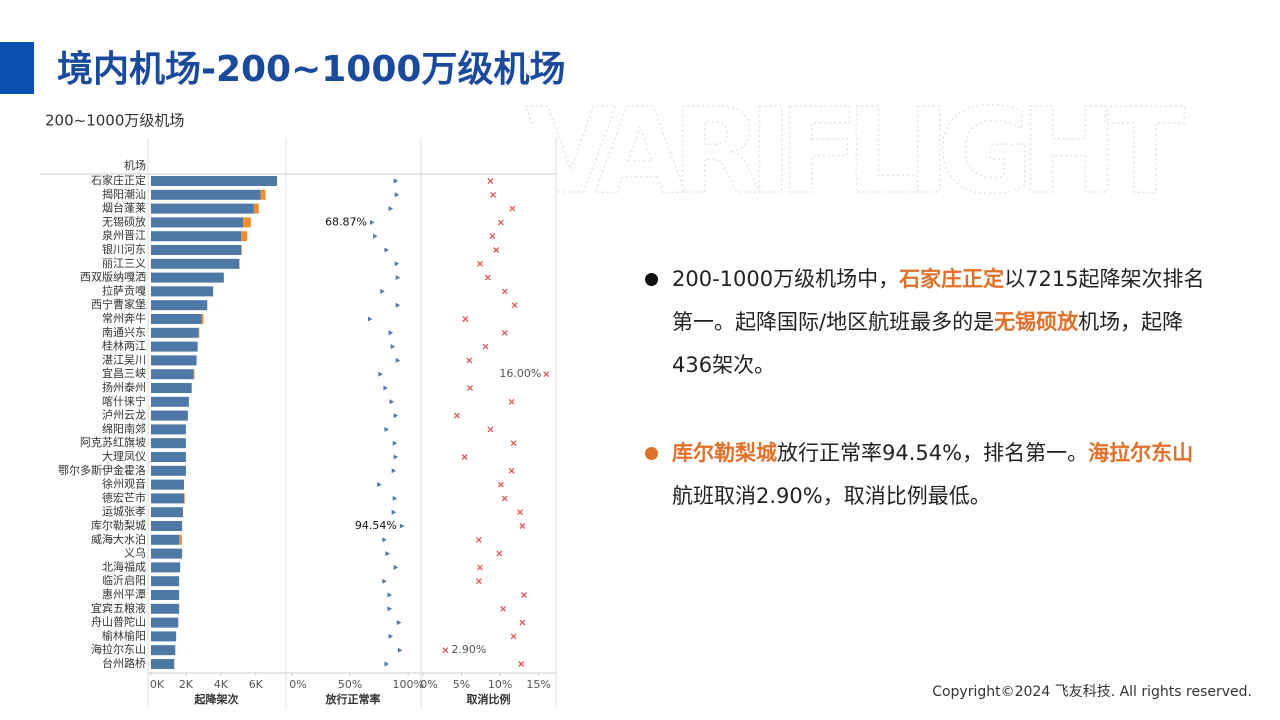  I want to click on category-label: 拉萨贡嘎, so click(124, 290).